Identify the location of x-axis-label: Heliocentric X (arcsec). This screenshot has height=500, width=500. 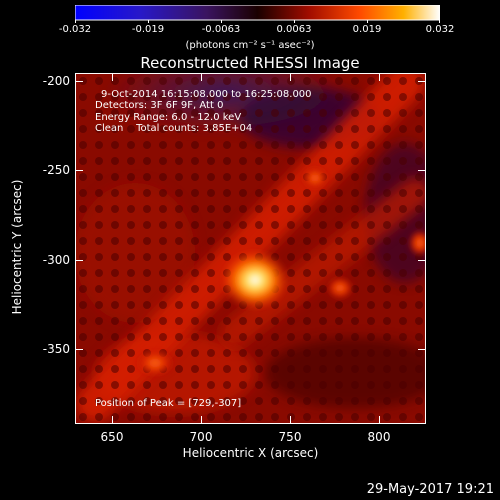
(250, 453).